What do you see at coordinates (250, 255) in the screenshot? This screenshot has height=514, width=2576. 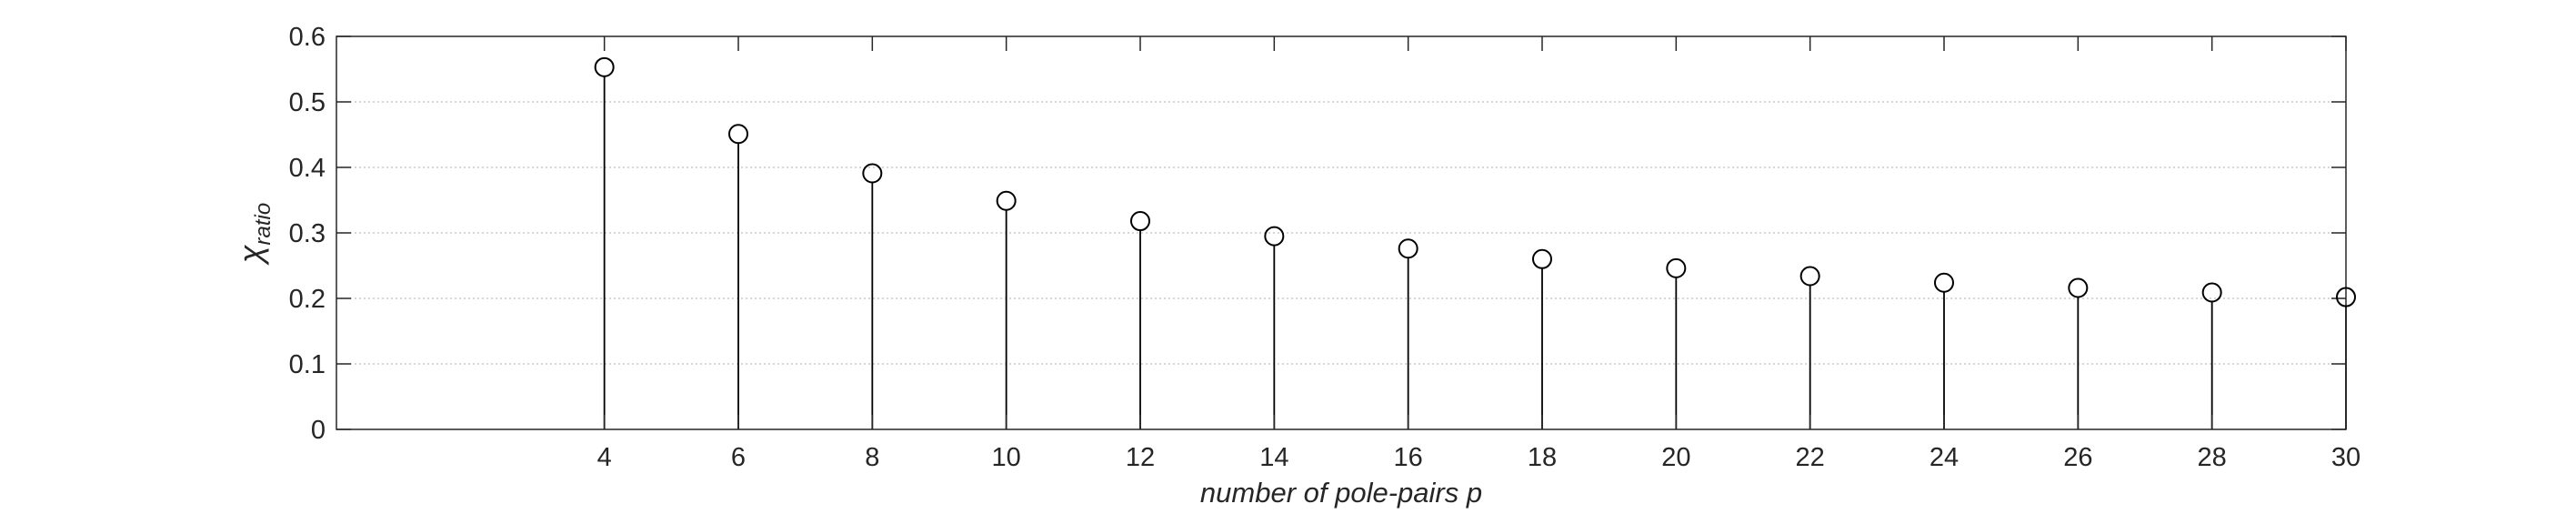 I see `y-axis-label-symbol: χ` at bounding box center [250, 255].